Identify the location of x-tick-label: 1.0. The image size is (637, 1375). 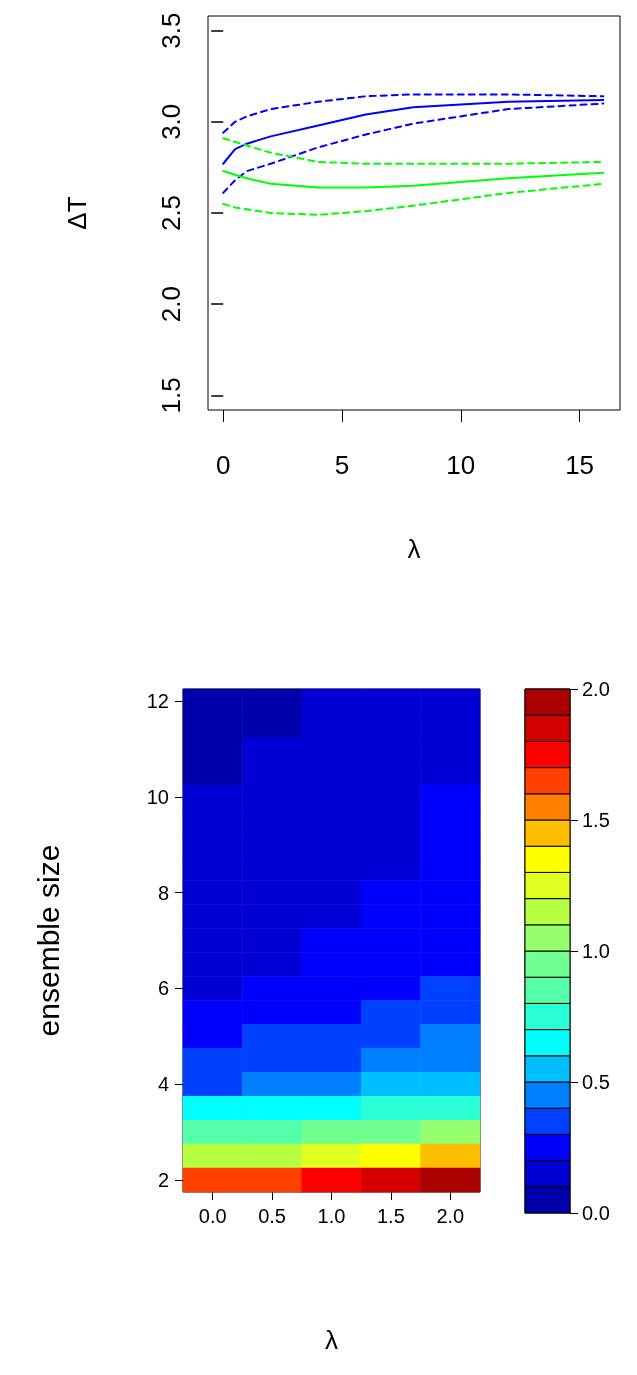
(331, 1216).